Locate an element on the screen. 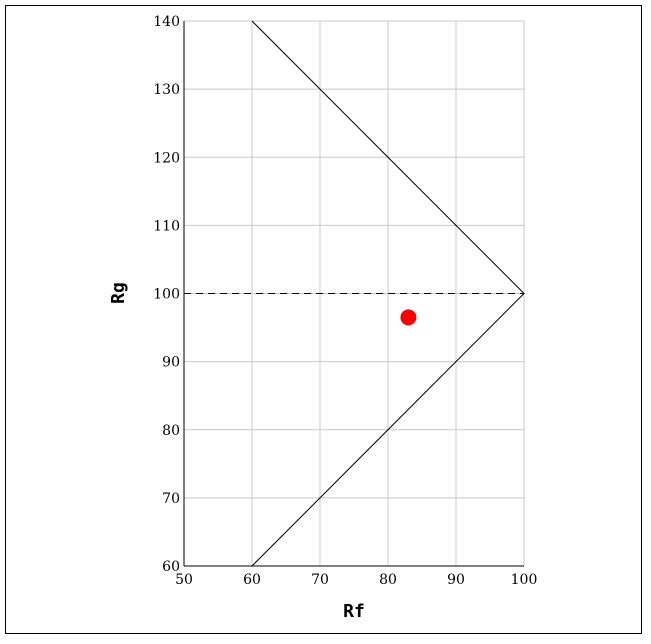 The image size is (651, 644). y-tick-label-2: 80 is located at coordinates (171, 431).